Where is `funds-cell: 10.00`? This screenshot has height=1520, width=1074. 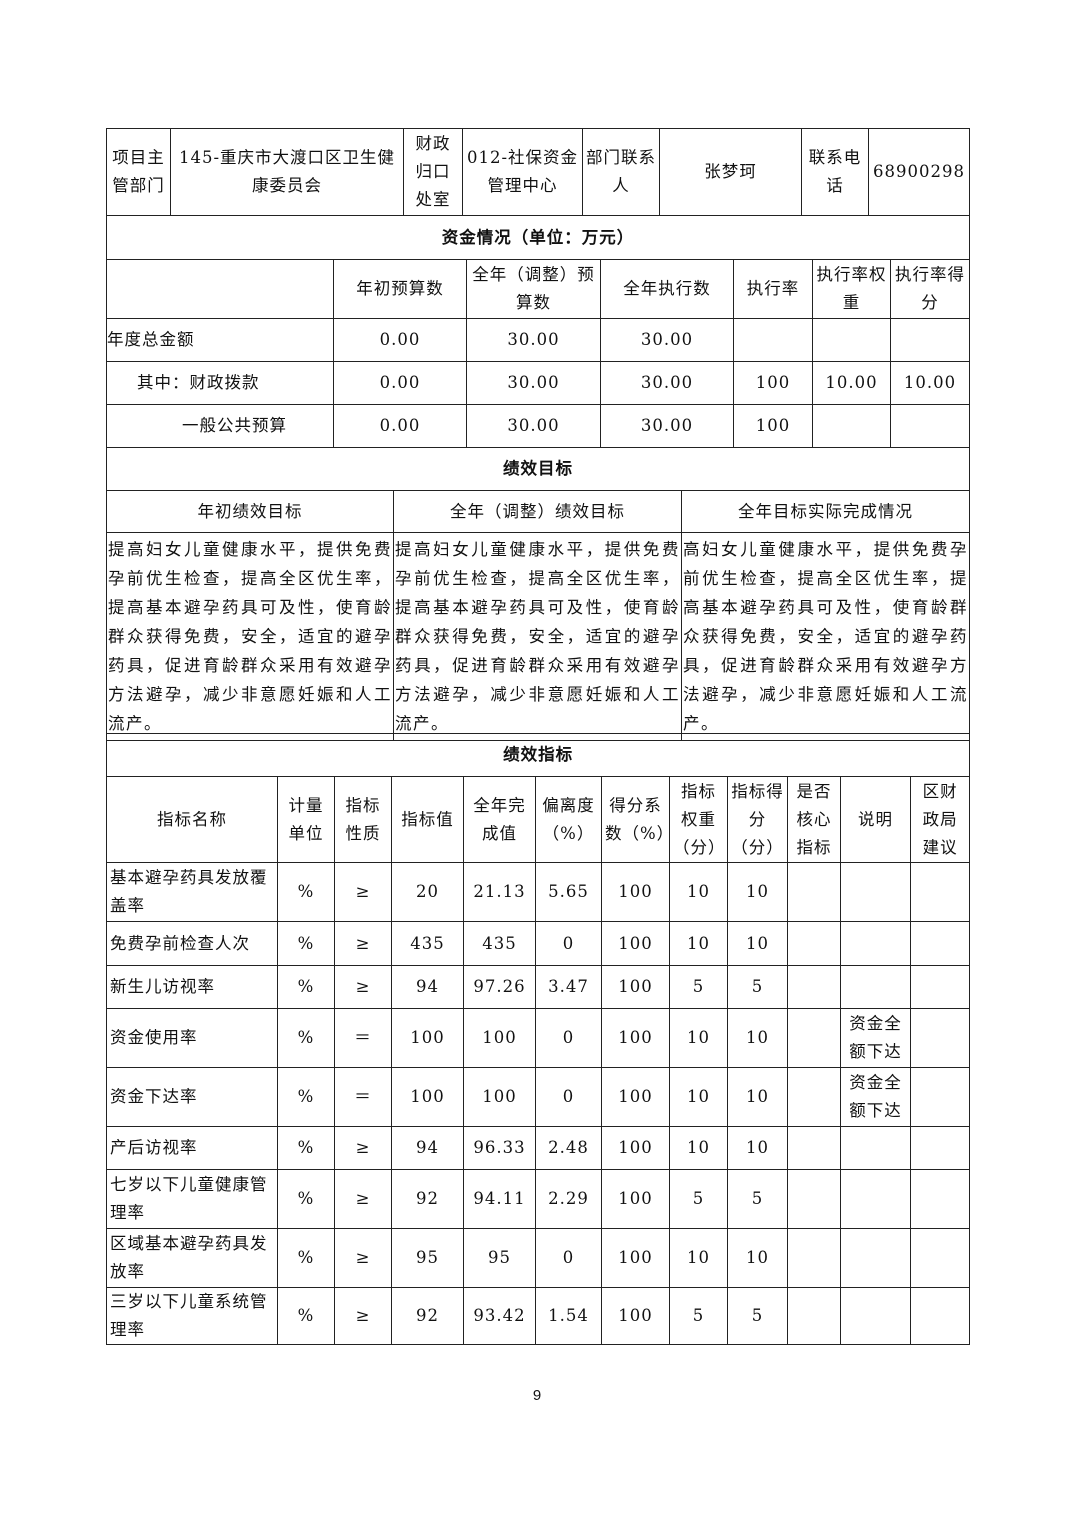
funds-cell: 10.00 is located at coordinates (930, 383).